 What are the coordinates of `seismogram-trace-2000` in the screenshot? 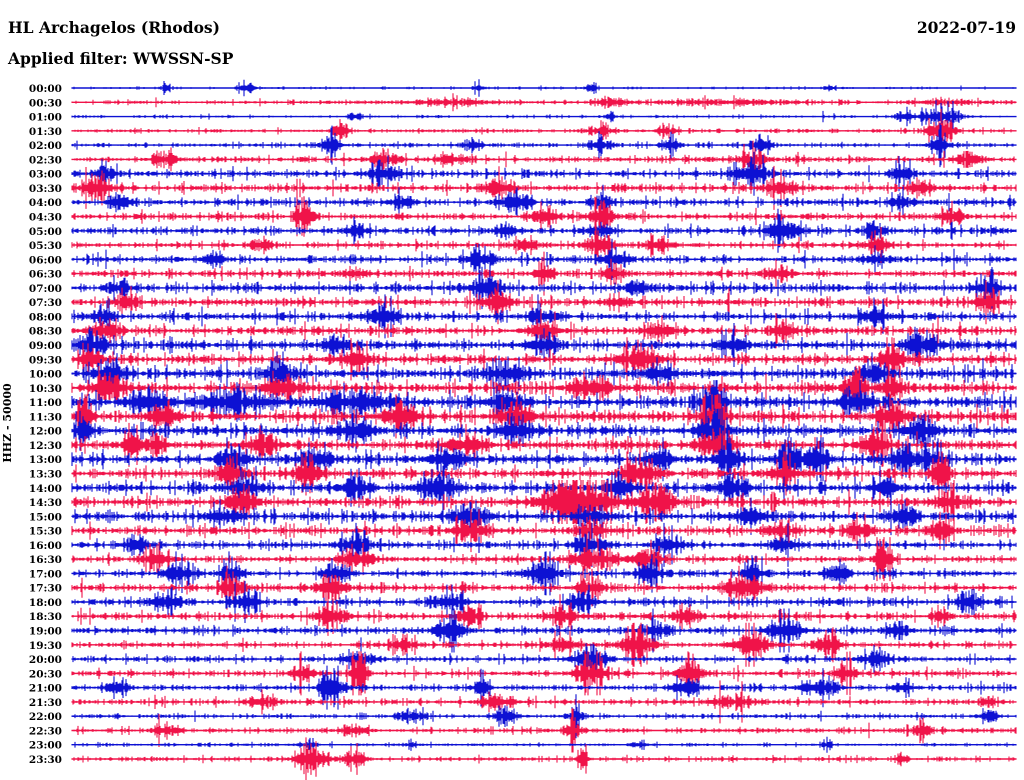 It's located at (544, 659).